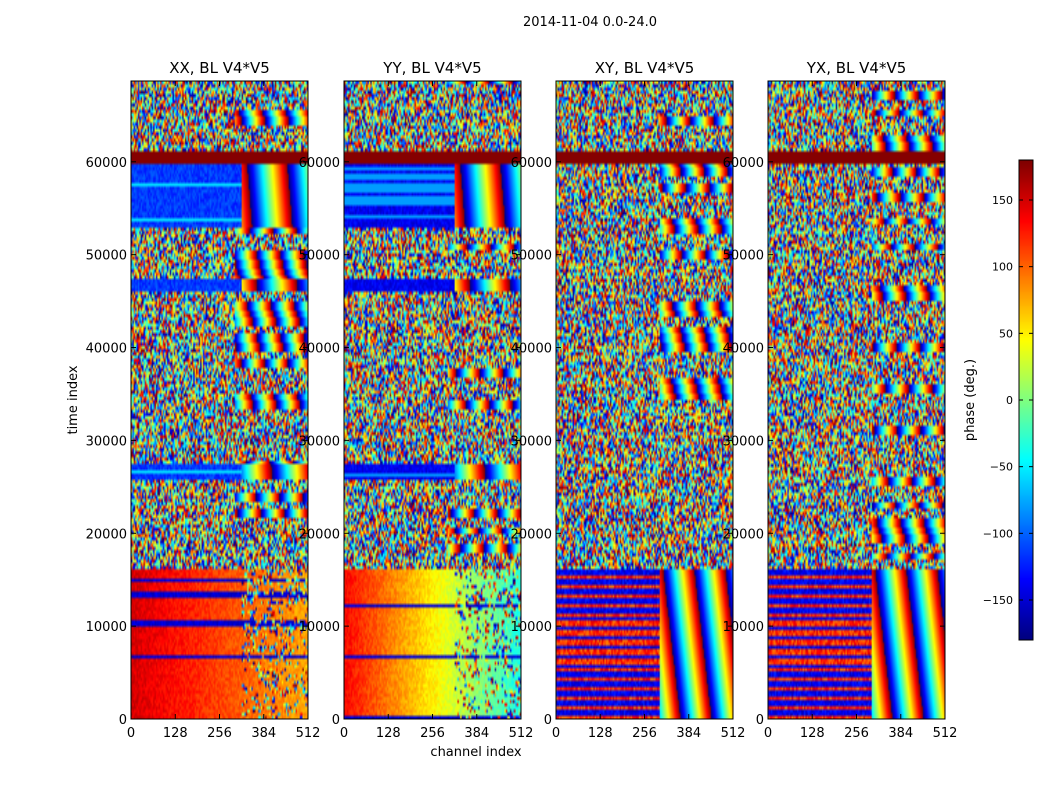 The width and height of the screenshot is (1050, 800). Describe the element at coordinates (1002, 267) in the screenshot. I see `colorbar-tick-label: 100` at that location.